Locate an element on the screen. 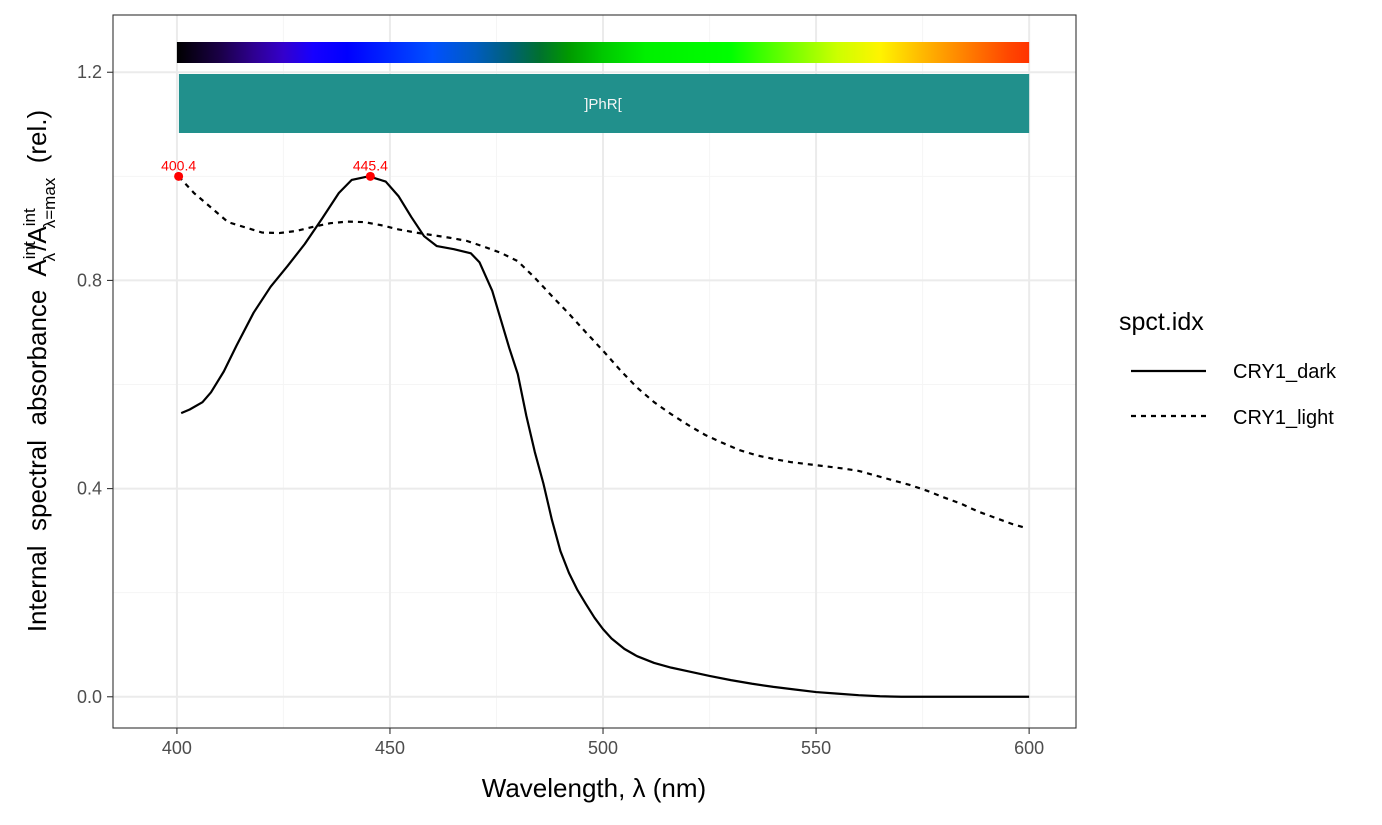  y-axis-label-den-sub: λ=max is located at coordinates (49, 202).